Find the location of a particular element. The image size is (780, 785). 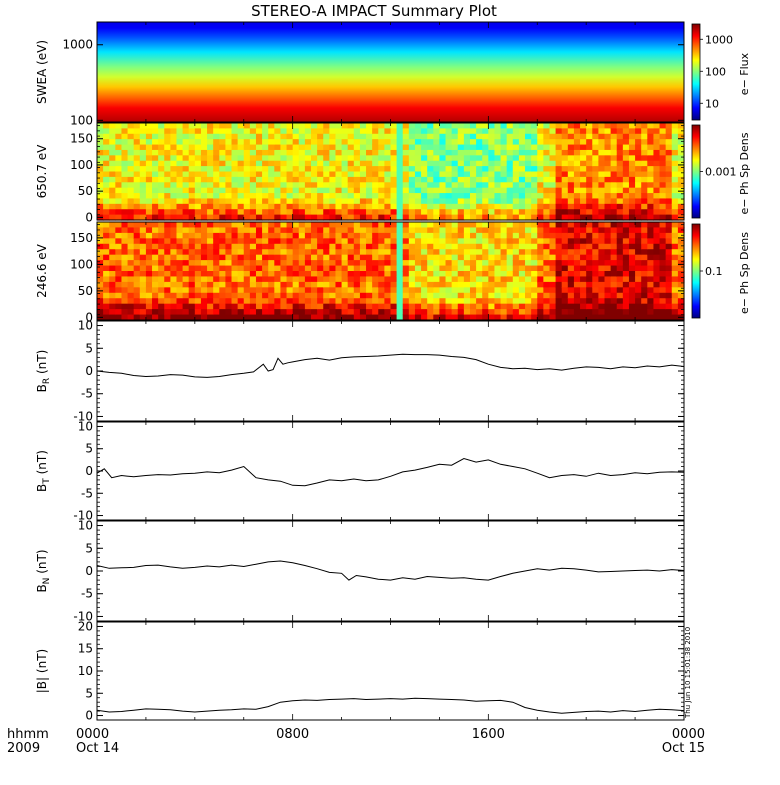

bmag-ytick-label: 20 is located at coordinates (85, 626).